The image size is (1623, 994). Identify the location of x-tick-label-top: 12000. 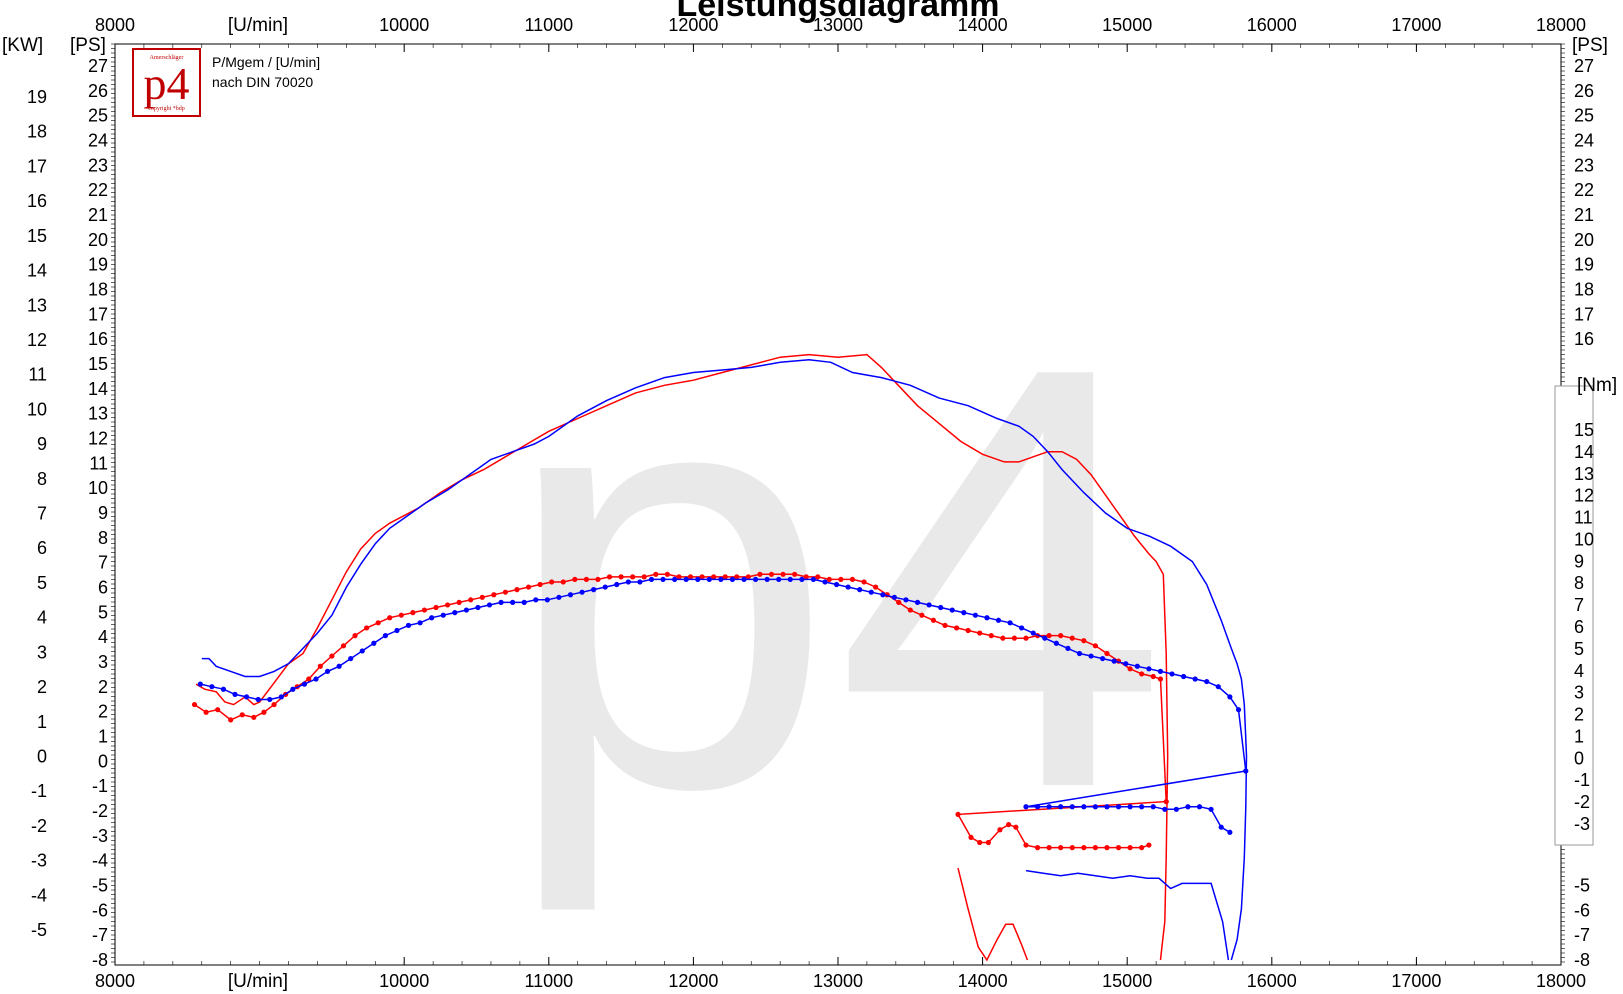
(693, 25).